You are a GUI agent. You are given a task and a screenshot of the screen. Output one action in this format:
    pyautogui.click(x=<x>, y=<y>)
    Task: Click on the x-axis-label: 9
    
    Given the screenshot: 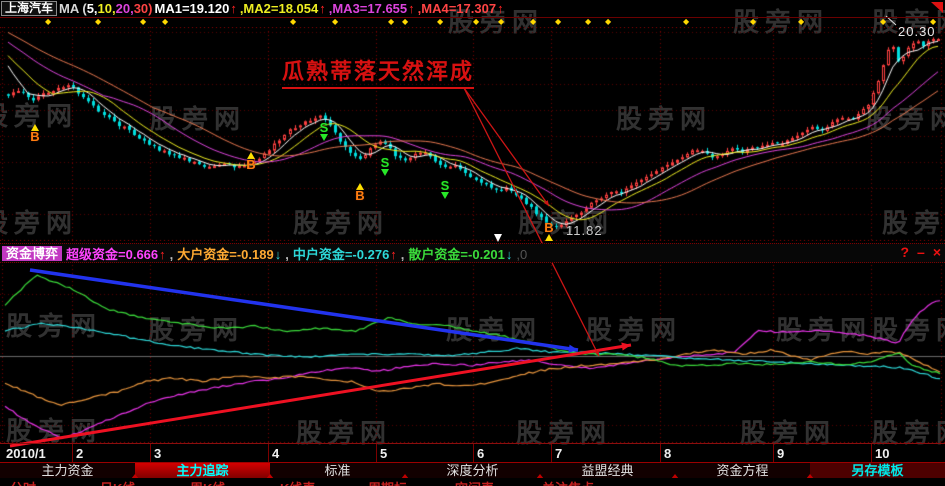 What is the action you would take?
    pyautogui.click(x=781, y=453)
    